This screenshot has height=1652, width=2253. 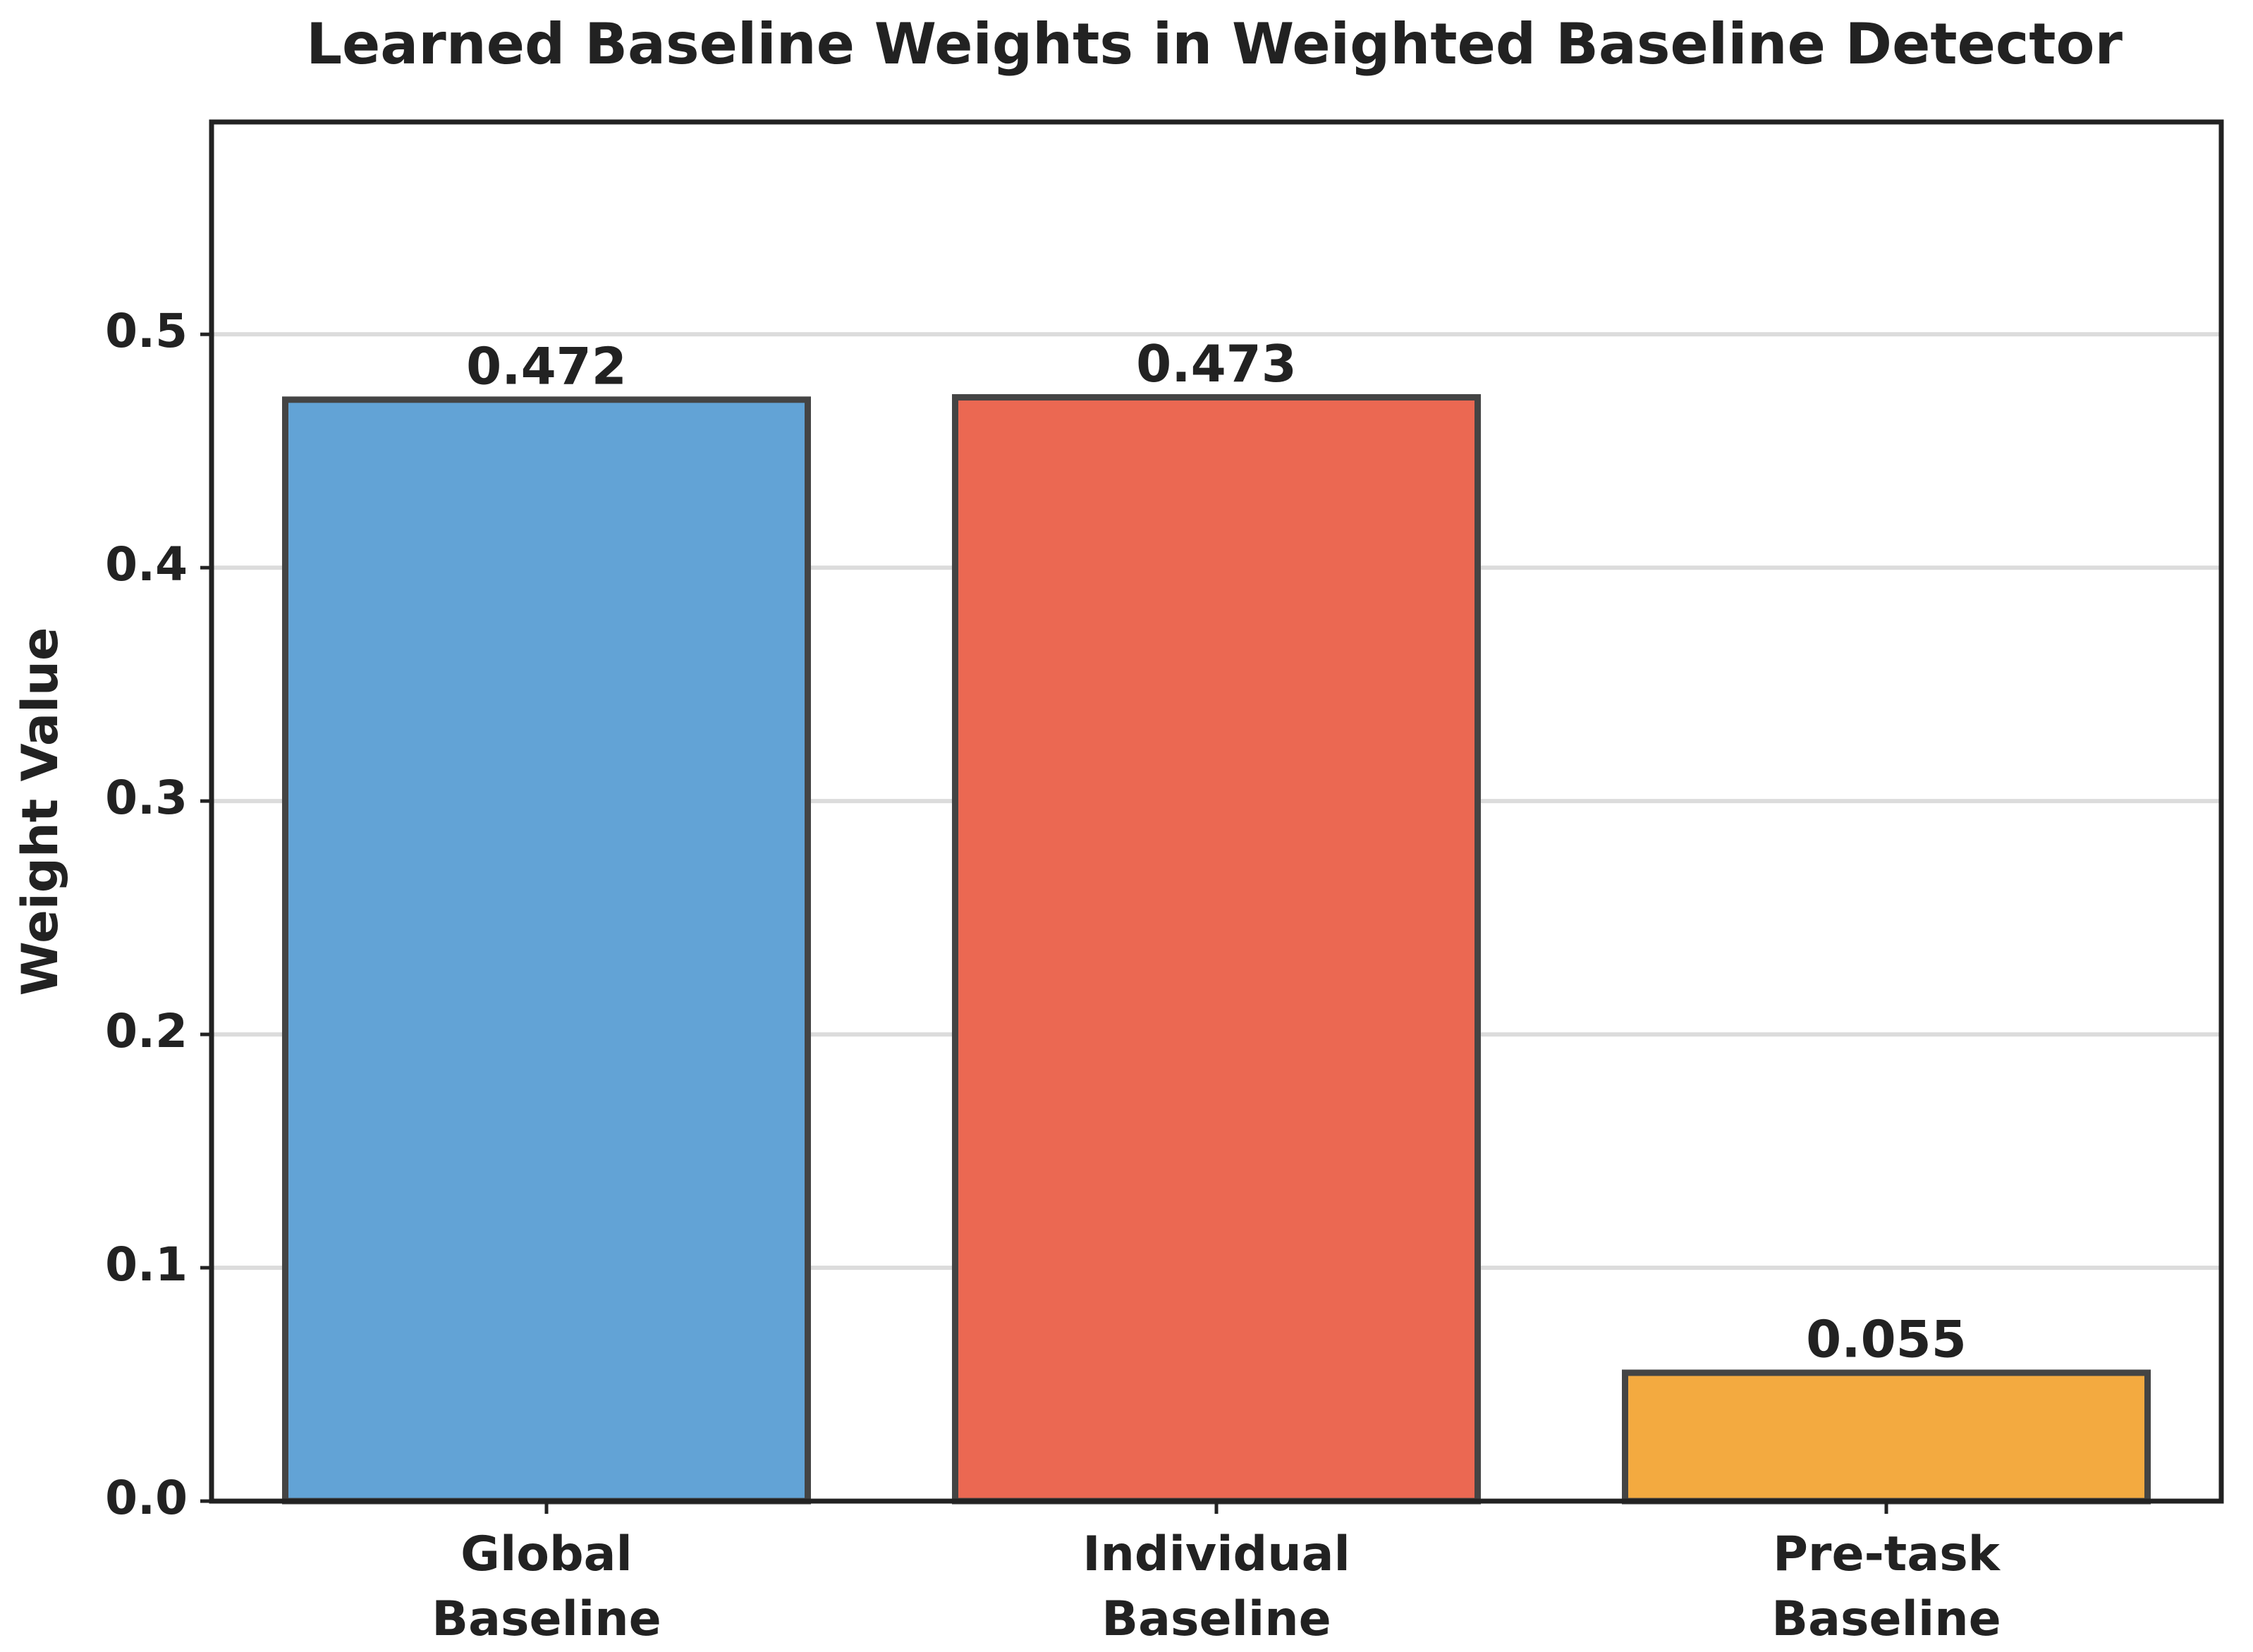 I want to click on y-tick-label: 0.1, so click(x=146, y=1265).